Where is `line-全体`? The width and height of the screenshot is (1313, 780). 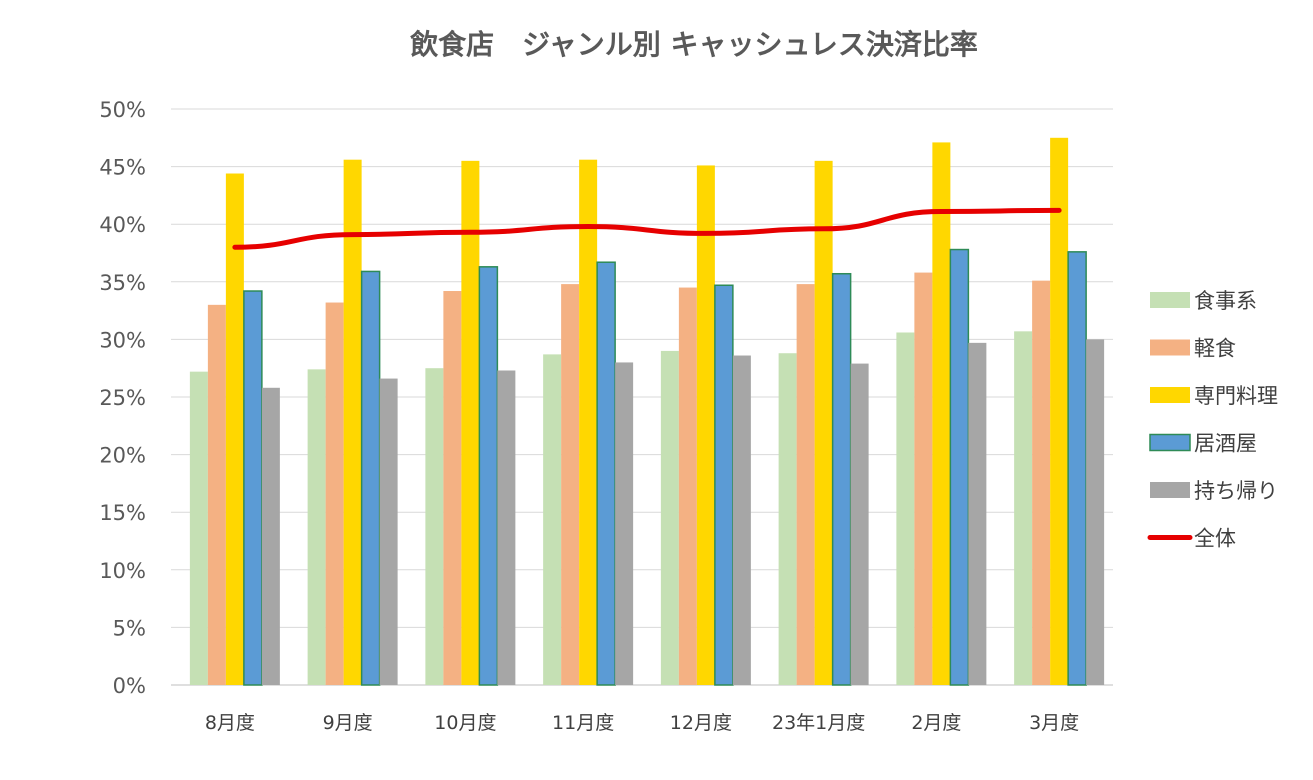
line-全体 is located at coordinates (647, 228).